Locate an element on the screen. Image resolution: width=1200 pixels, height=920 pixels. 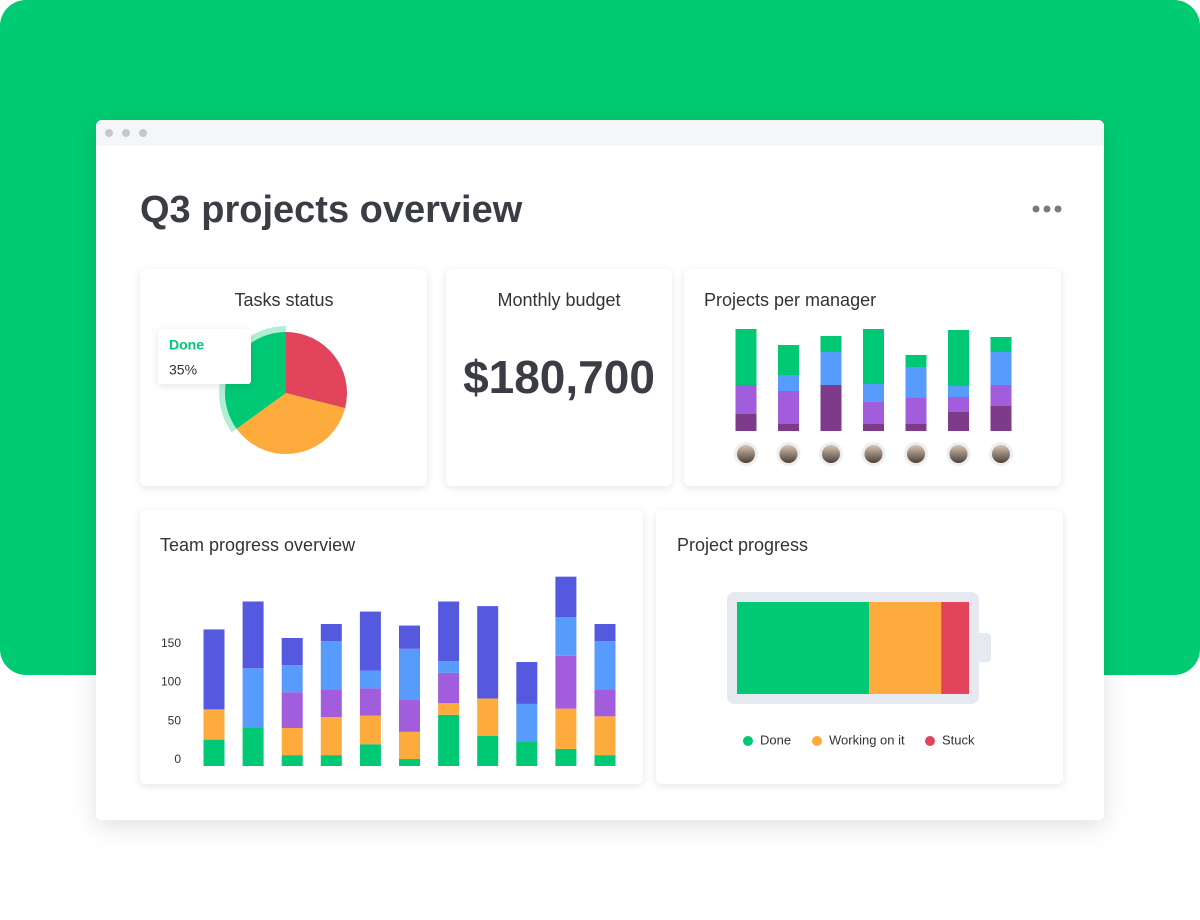
y-tick-label: 50 is located at coordinates (175, 720).